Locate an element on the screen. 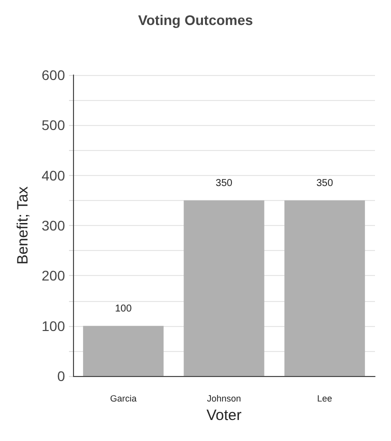 The image size is (391, 441). y-tick-label: 600 is located at coordinates (54, 75).